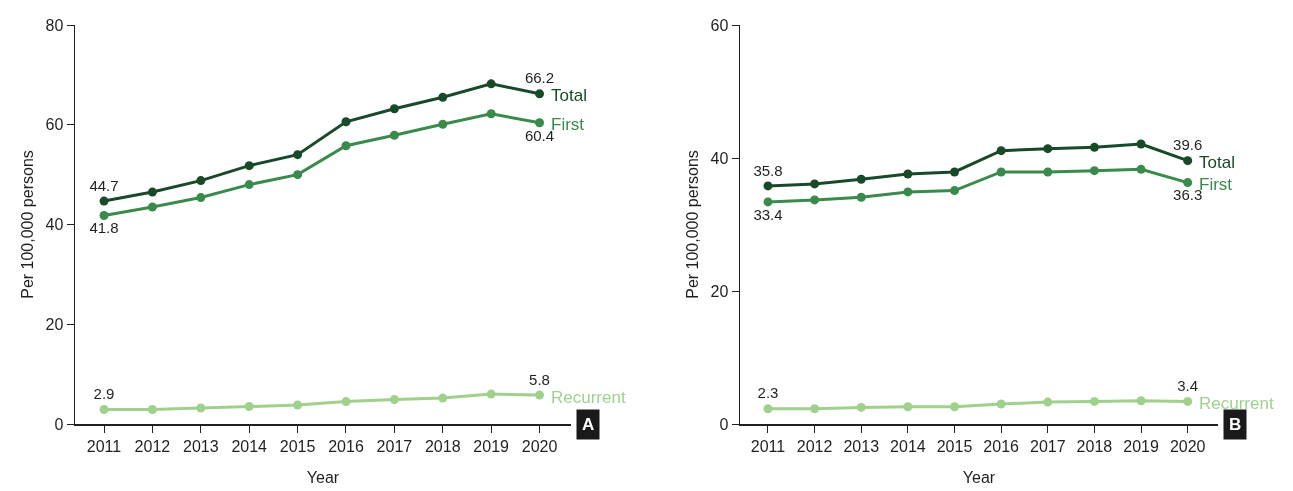 This screenshot has width=1293, height=491. I want to click on y-tick-label: 60, so click(54, 125).